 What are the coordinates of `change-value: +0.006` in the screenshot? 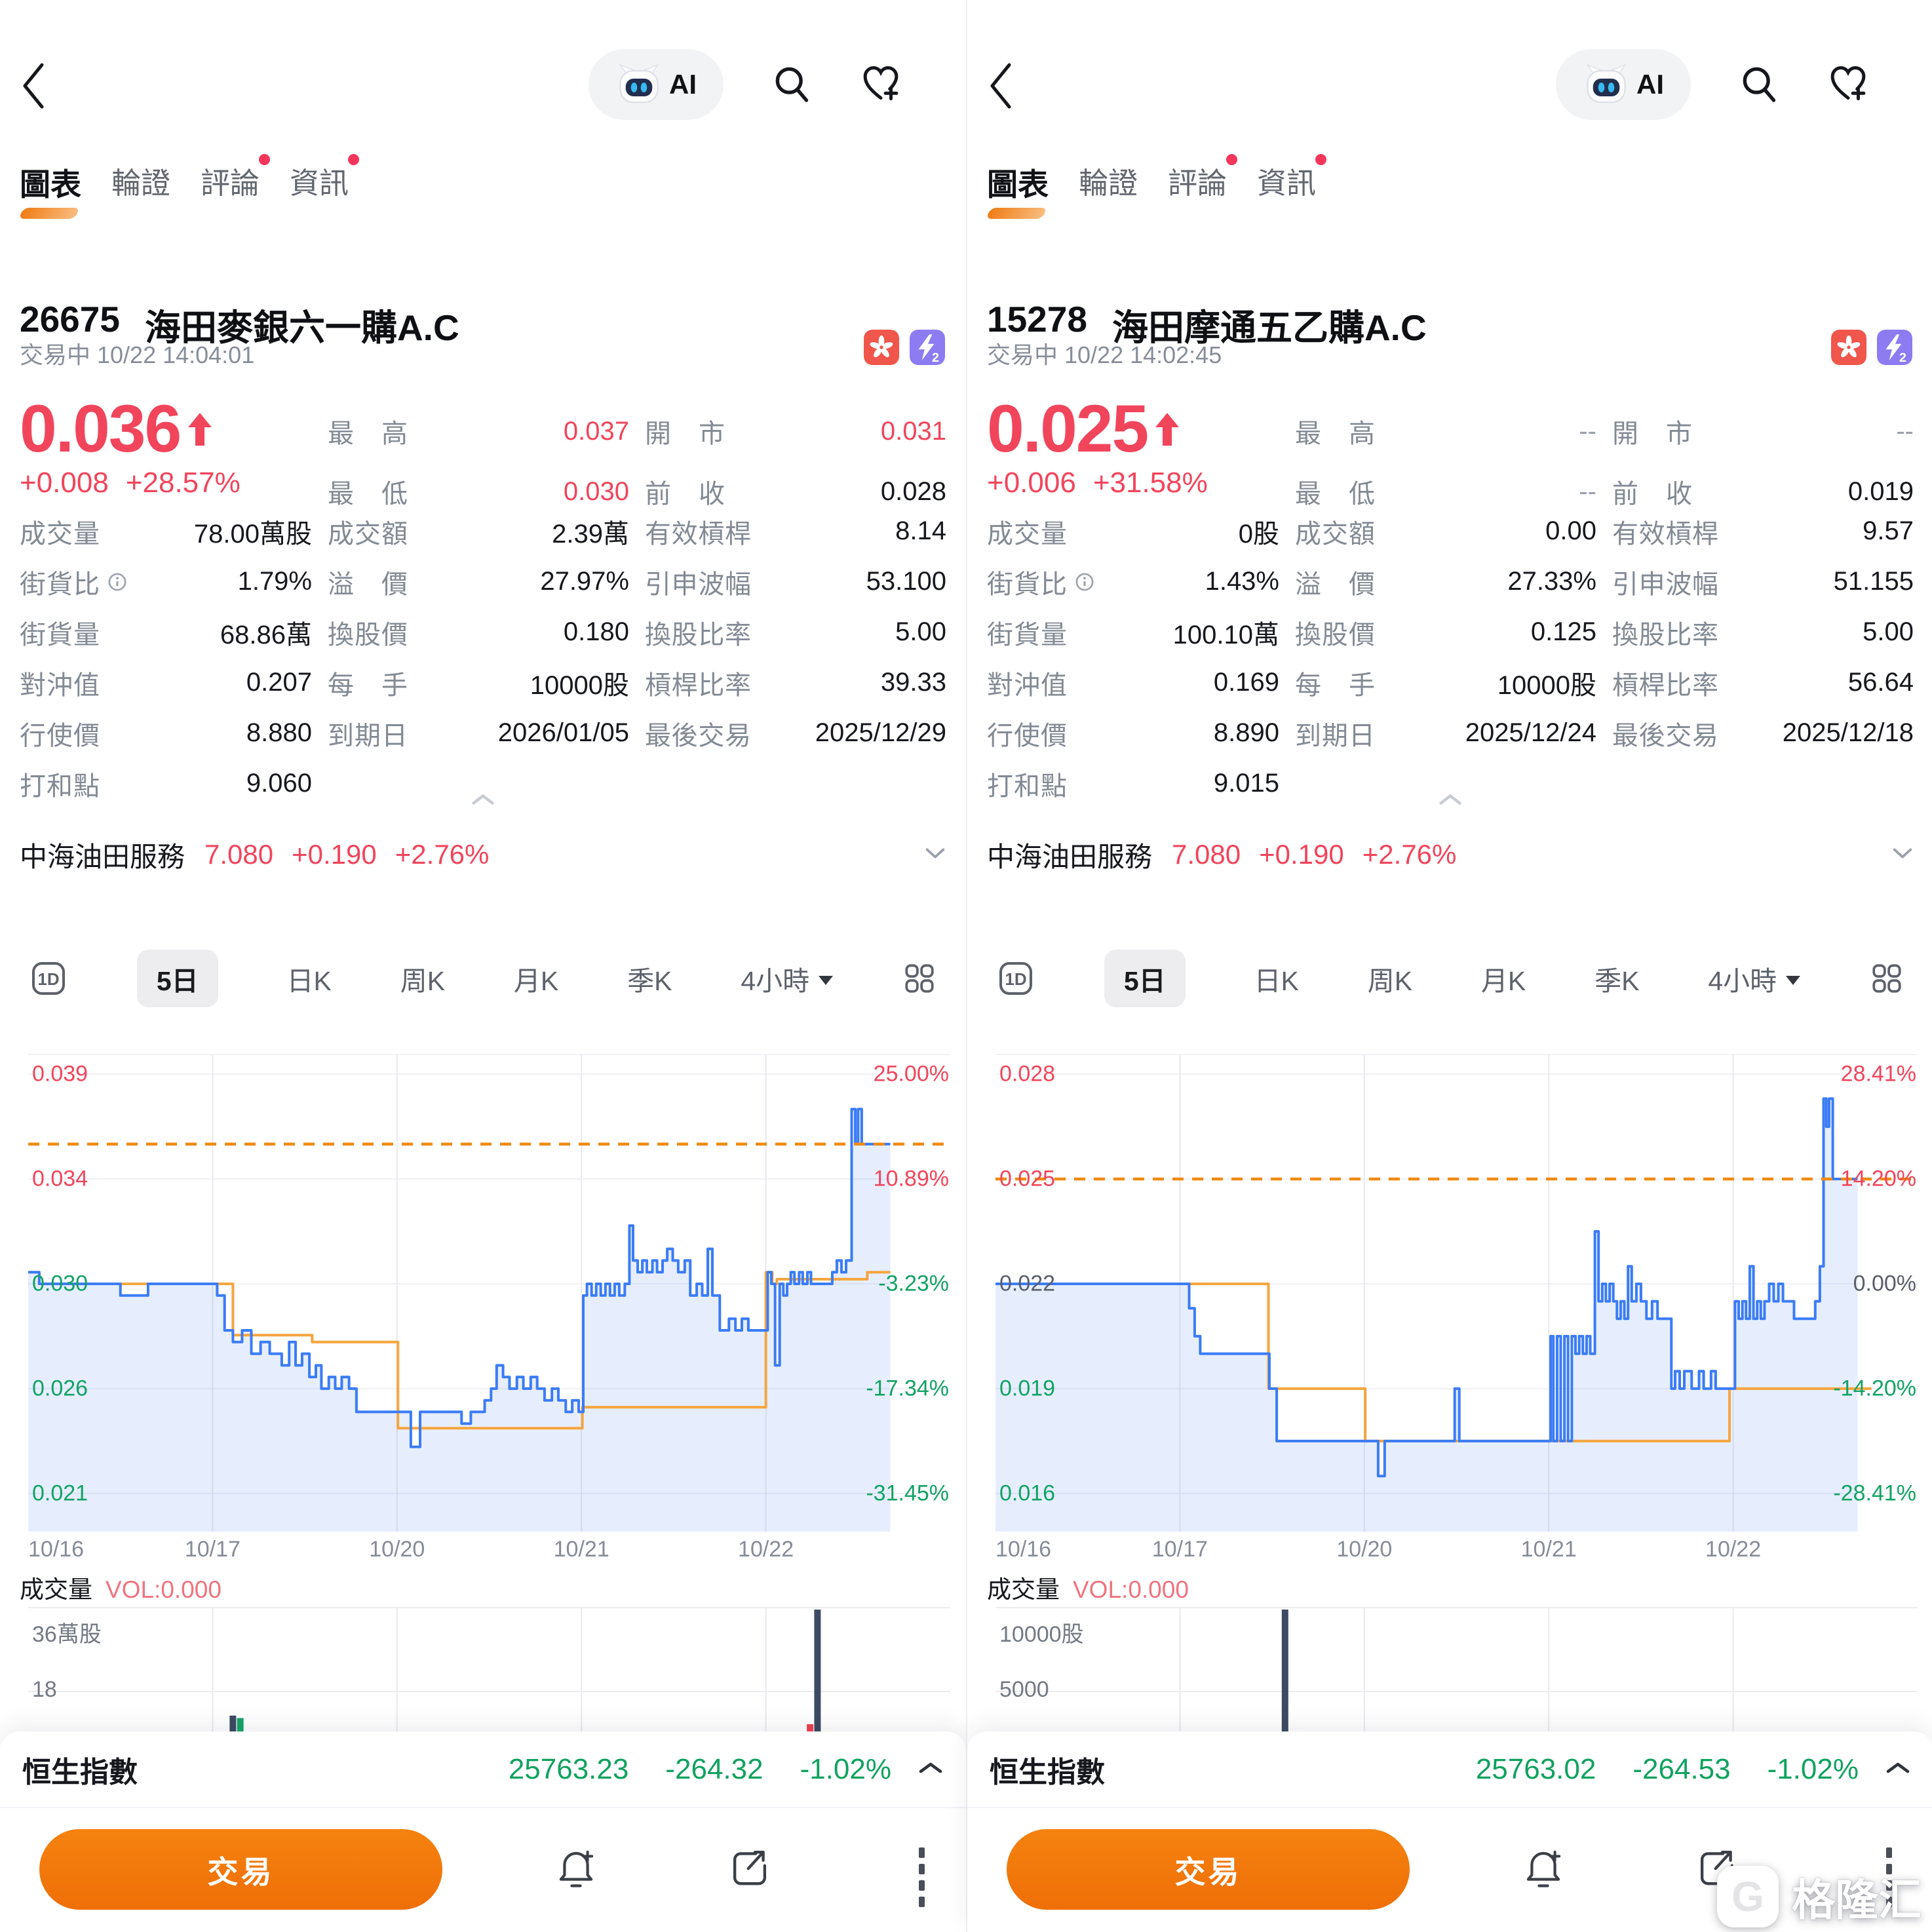 It's located at (1031, 483).